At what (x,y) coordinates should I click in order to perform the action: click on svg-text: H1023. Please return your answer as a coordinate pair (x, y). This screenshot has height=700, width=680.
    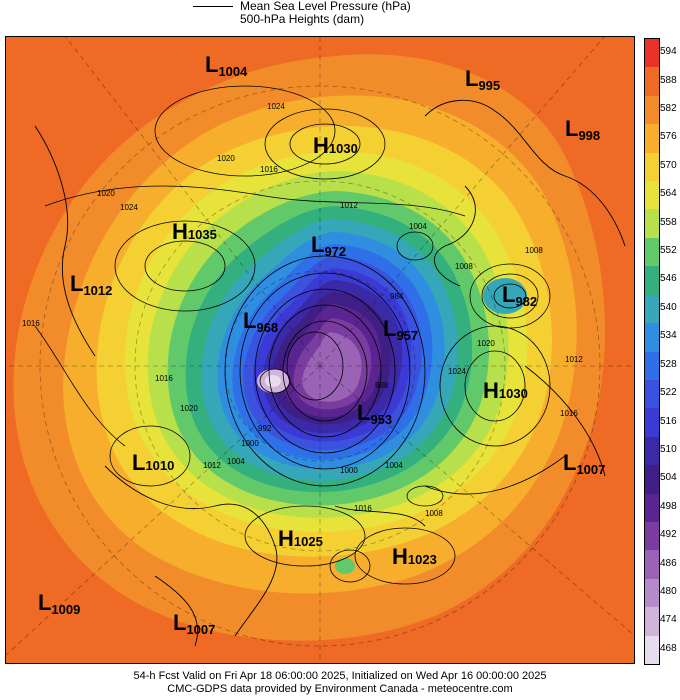
    Looking at the image, I should click on (414, 556).